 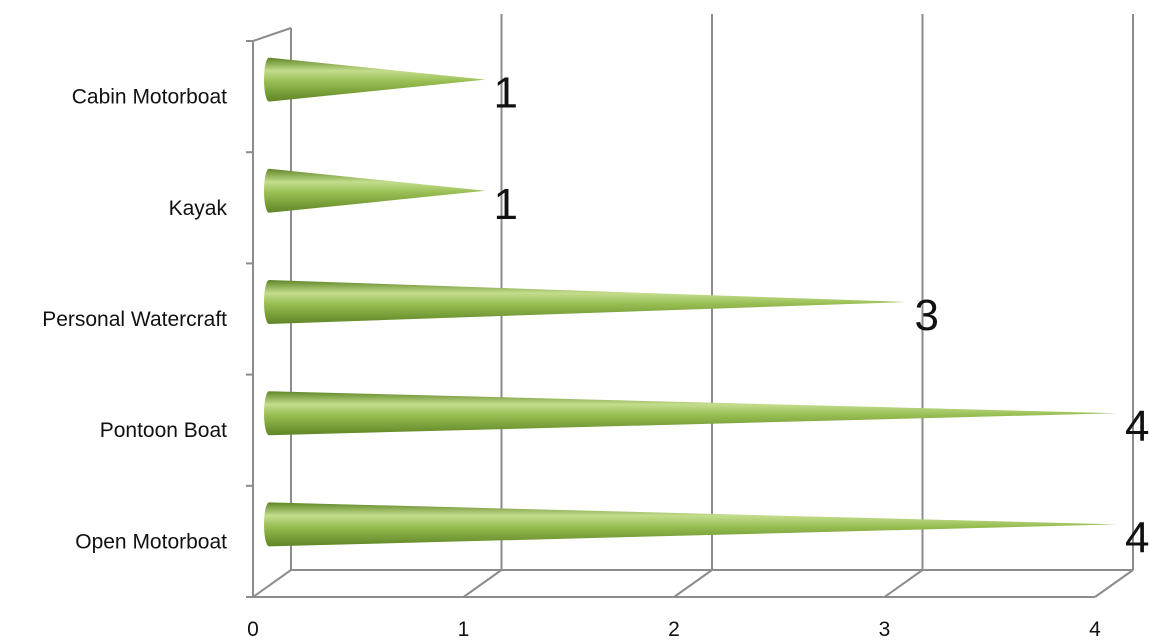 I want to click on category-label: Pontoon Boat, so click(x=163, y=430).